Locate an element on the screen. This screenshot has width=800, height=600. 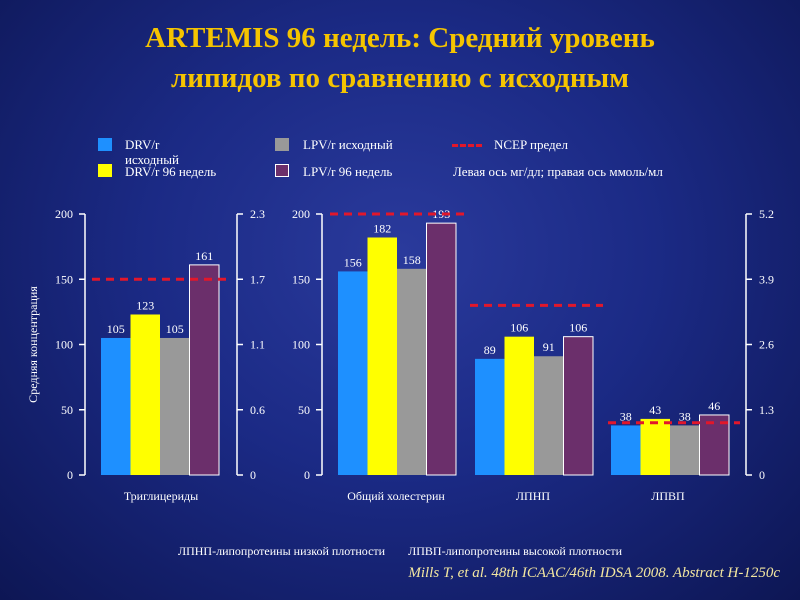
panel2-bar-value-label: 158 is located at coordinates (412, 260).